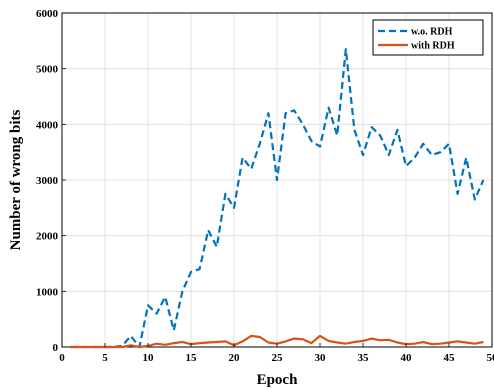 Image resolution: width=494 pixels, height=389 pixels. Describe the element at coordinates (56, 348) in the screenshot. I see `y-tick-label: 0` at that location.